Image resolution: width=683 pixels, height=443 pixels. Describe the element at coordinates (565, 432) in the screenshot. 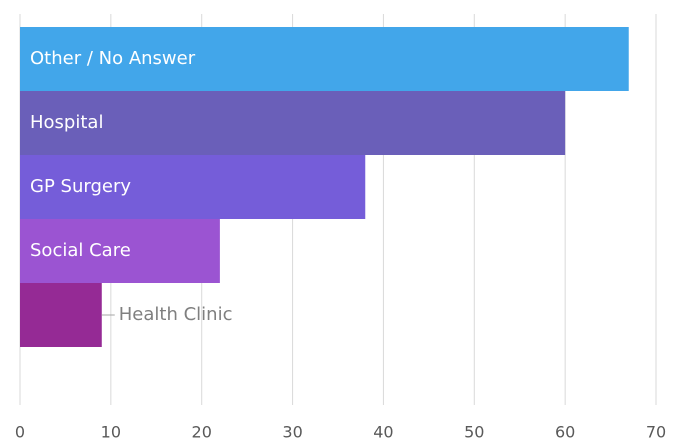

I see `x-tick-label: 60` at that location.